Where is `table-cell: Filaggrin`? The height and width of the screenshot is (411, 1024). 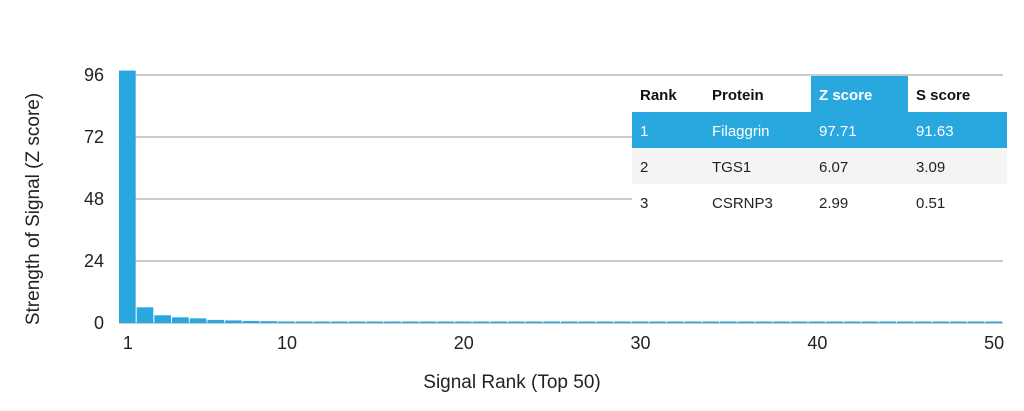
table-cell: Filaggrin is located at coordinates (741, 131).